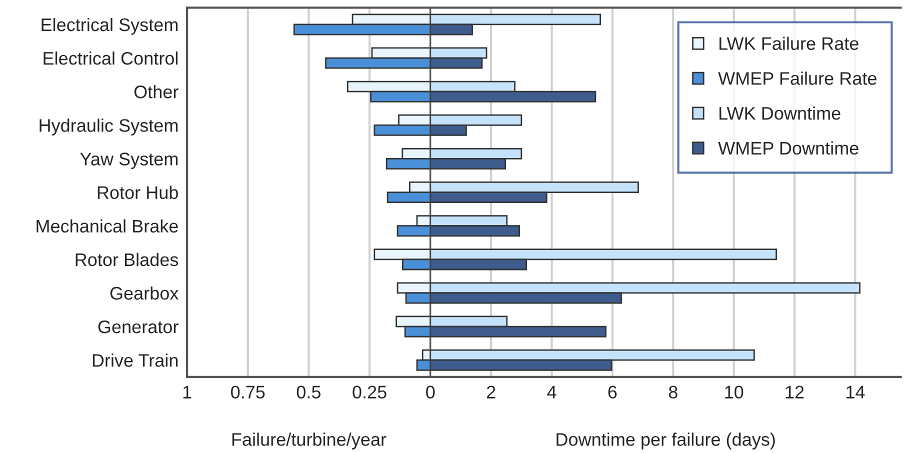 Image resolution: width=908 pixels, height=453 pixels. I want to click on x-tick-label: 0.75, so click(248, 392).